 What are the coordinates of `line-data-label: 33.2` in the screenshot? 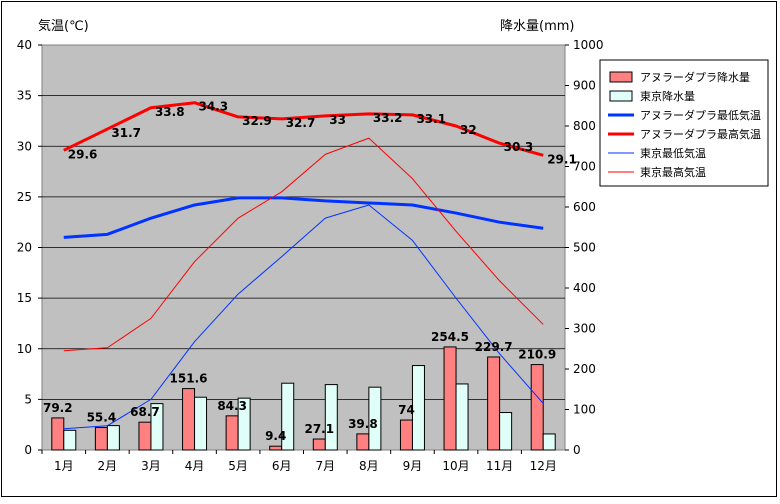 It's located at (388, 118).